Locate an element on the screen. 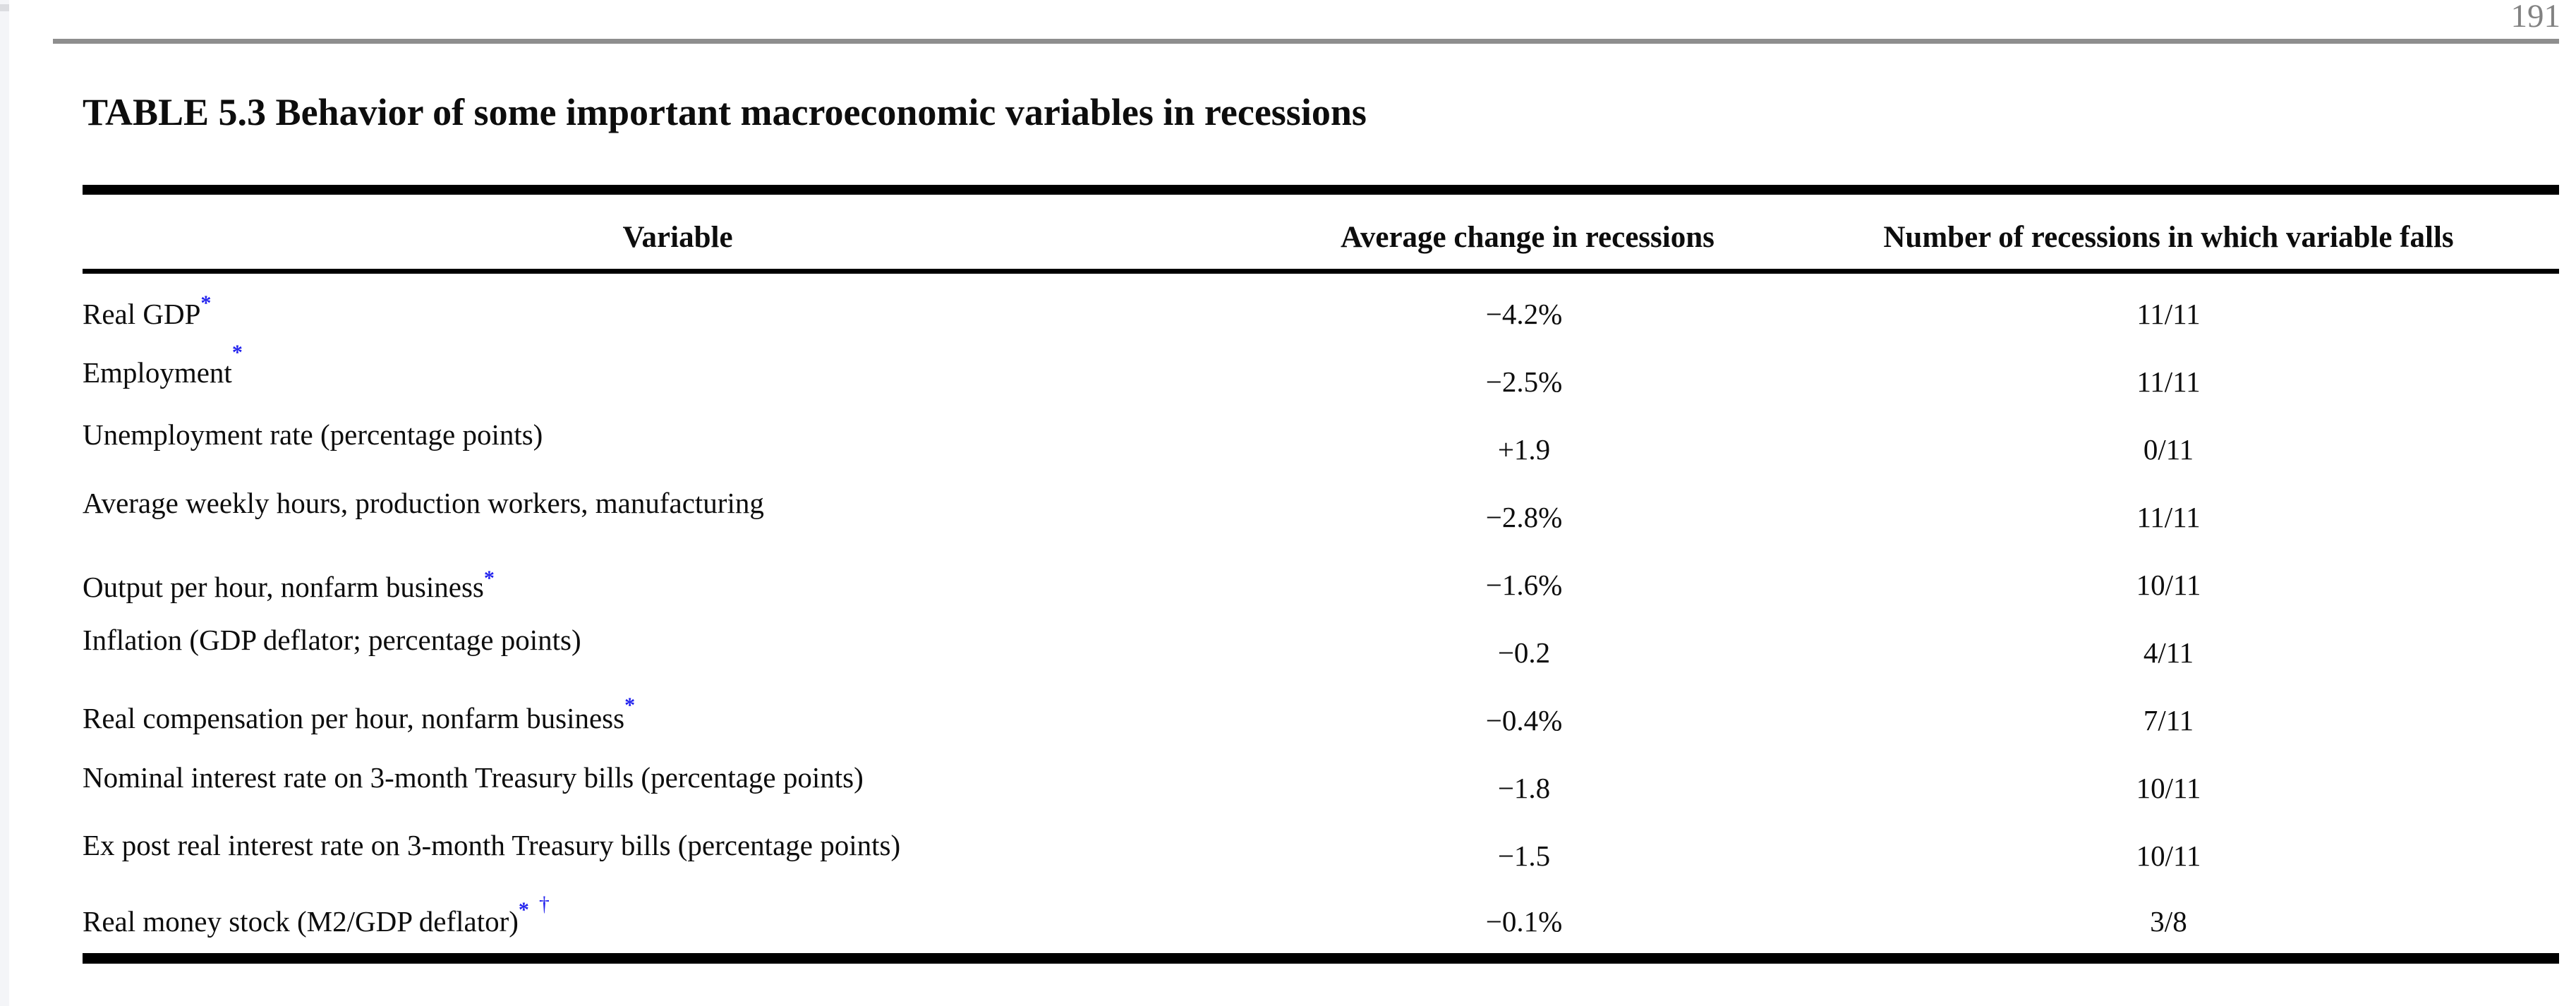 The height and width of the screenshot is (1006, 2576). variable-name-cell: Output per hour, nonfarm business* is located at coordinates (712, 585).